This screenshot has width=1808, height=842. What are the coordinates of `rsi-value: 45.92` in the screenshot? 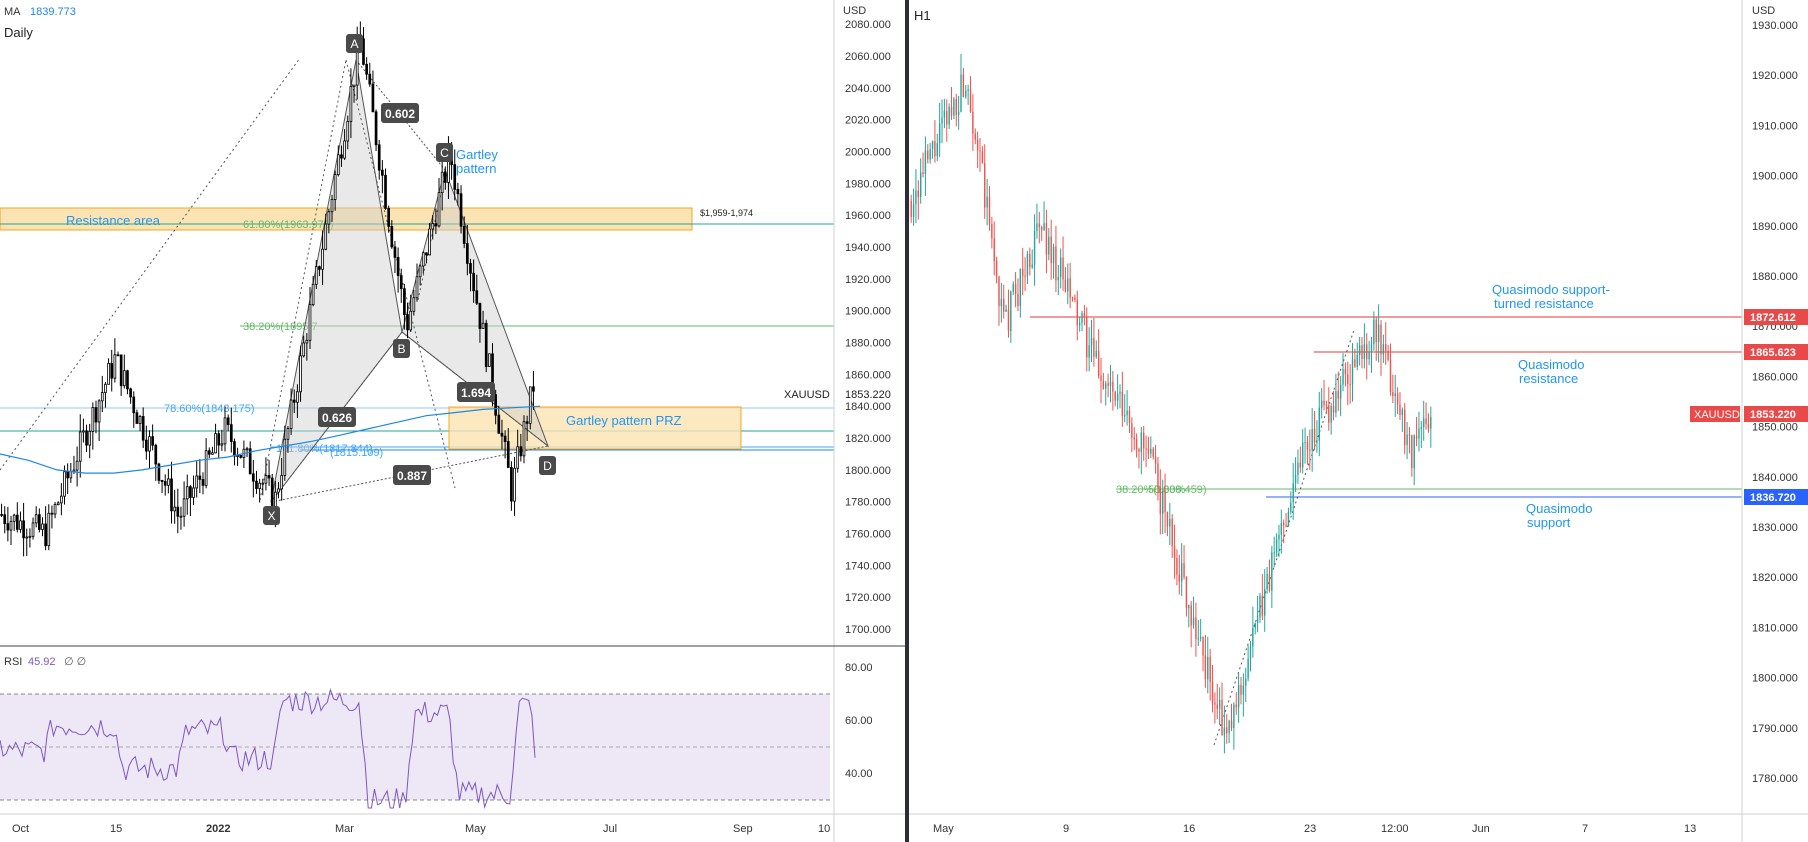 It's located at (42, 662).